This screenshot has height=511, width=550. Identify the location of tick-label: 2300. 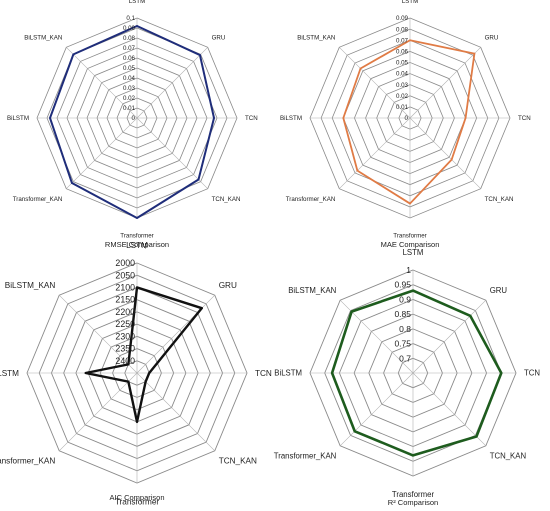
(125, 336).